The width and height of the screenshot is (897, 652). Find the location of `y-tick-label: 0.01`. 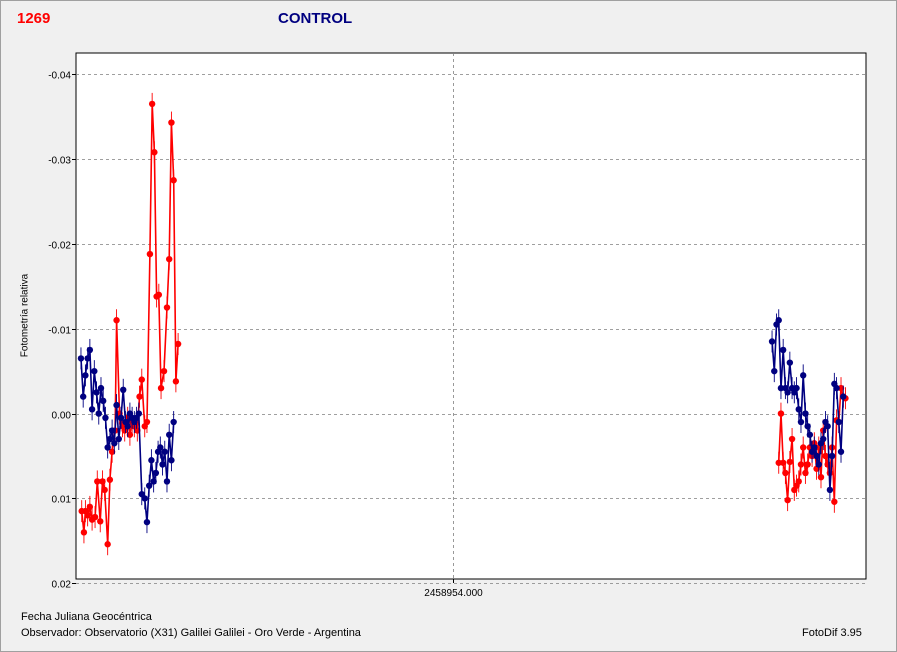

y-tick-label: 0.01 is located at coordinates (62, 500).